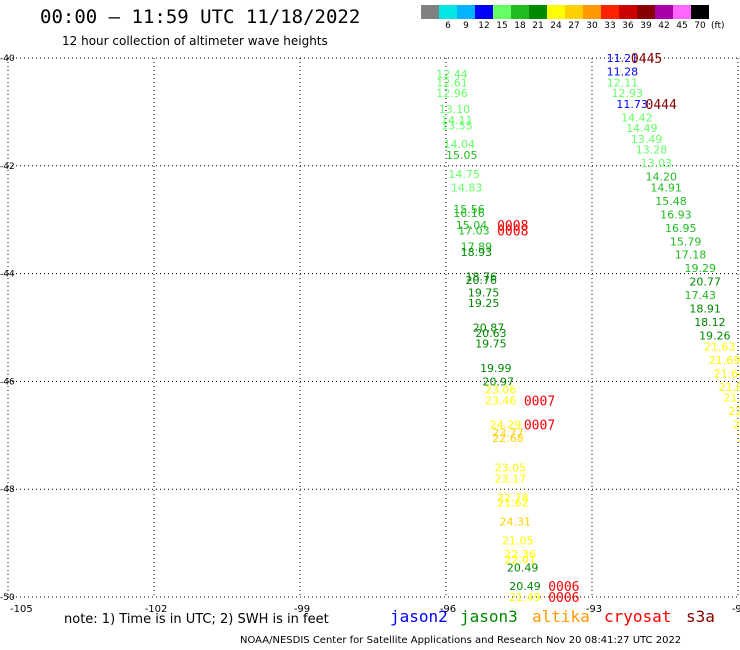 This screenshot has height=650, width=740. What do you see at coordinates (657, 163) in the screenshot?
I see `wave-height-value: 13.03` at bounding box center [657, 163].